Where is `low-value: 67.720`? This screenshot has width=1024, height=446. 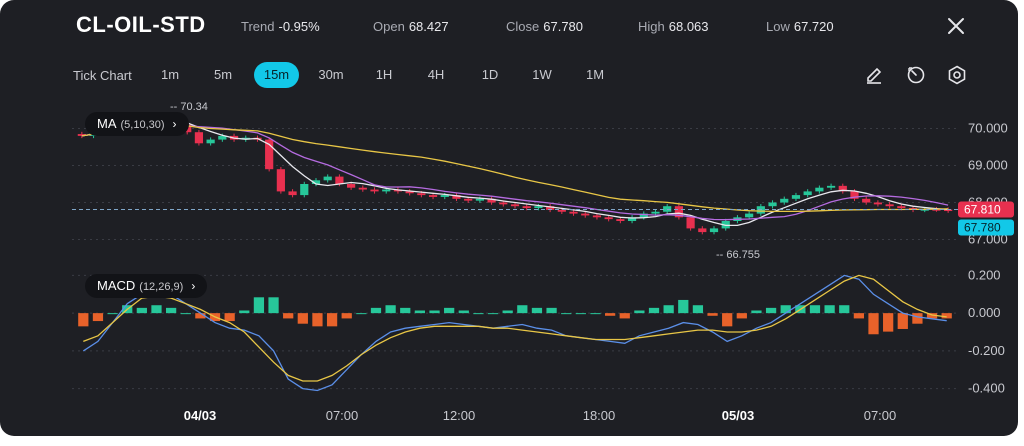 low-value: 67.720 is located at coordinates (813, 26).